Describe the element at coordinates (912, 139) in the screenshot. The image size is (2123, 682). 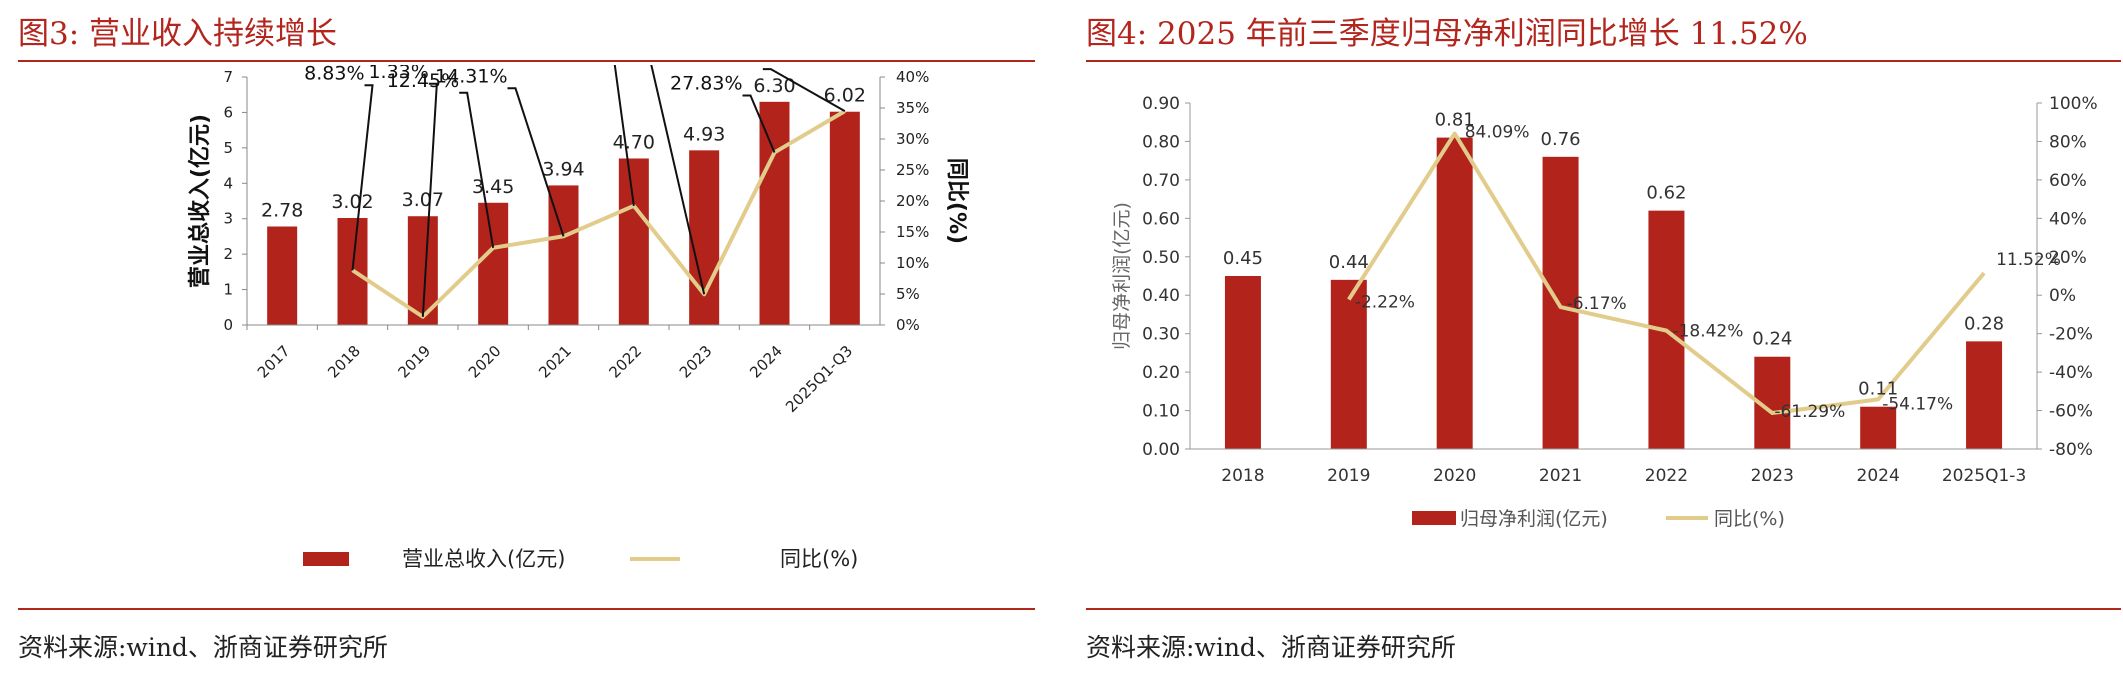
I see `y2-tick-label: 30%` at that location.